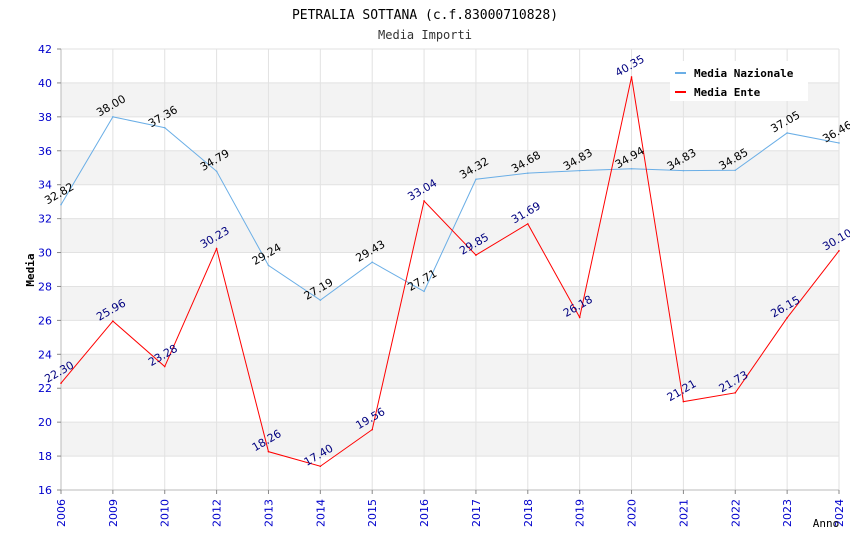 The width and height of the screenshot is (850, 550). Describe the element at coordinates (835, 131) in the screenshot. I see `data-label: 36.46` at that location.